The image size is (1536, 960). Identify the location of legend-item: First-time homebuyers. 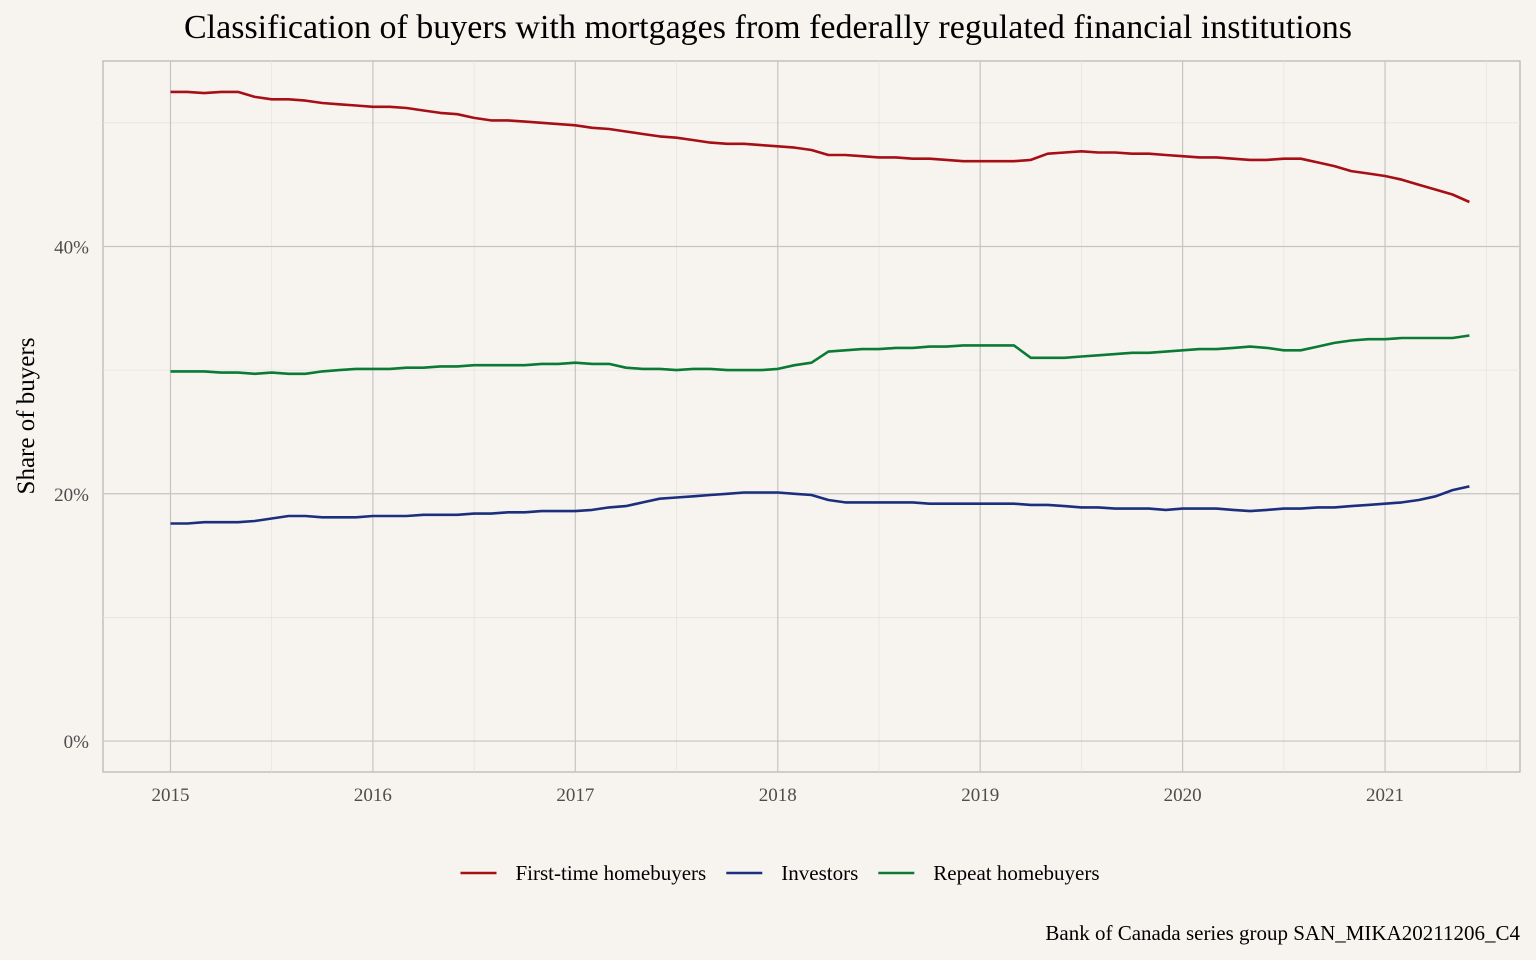
(583, 873).